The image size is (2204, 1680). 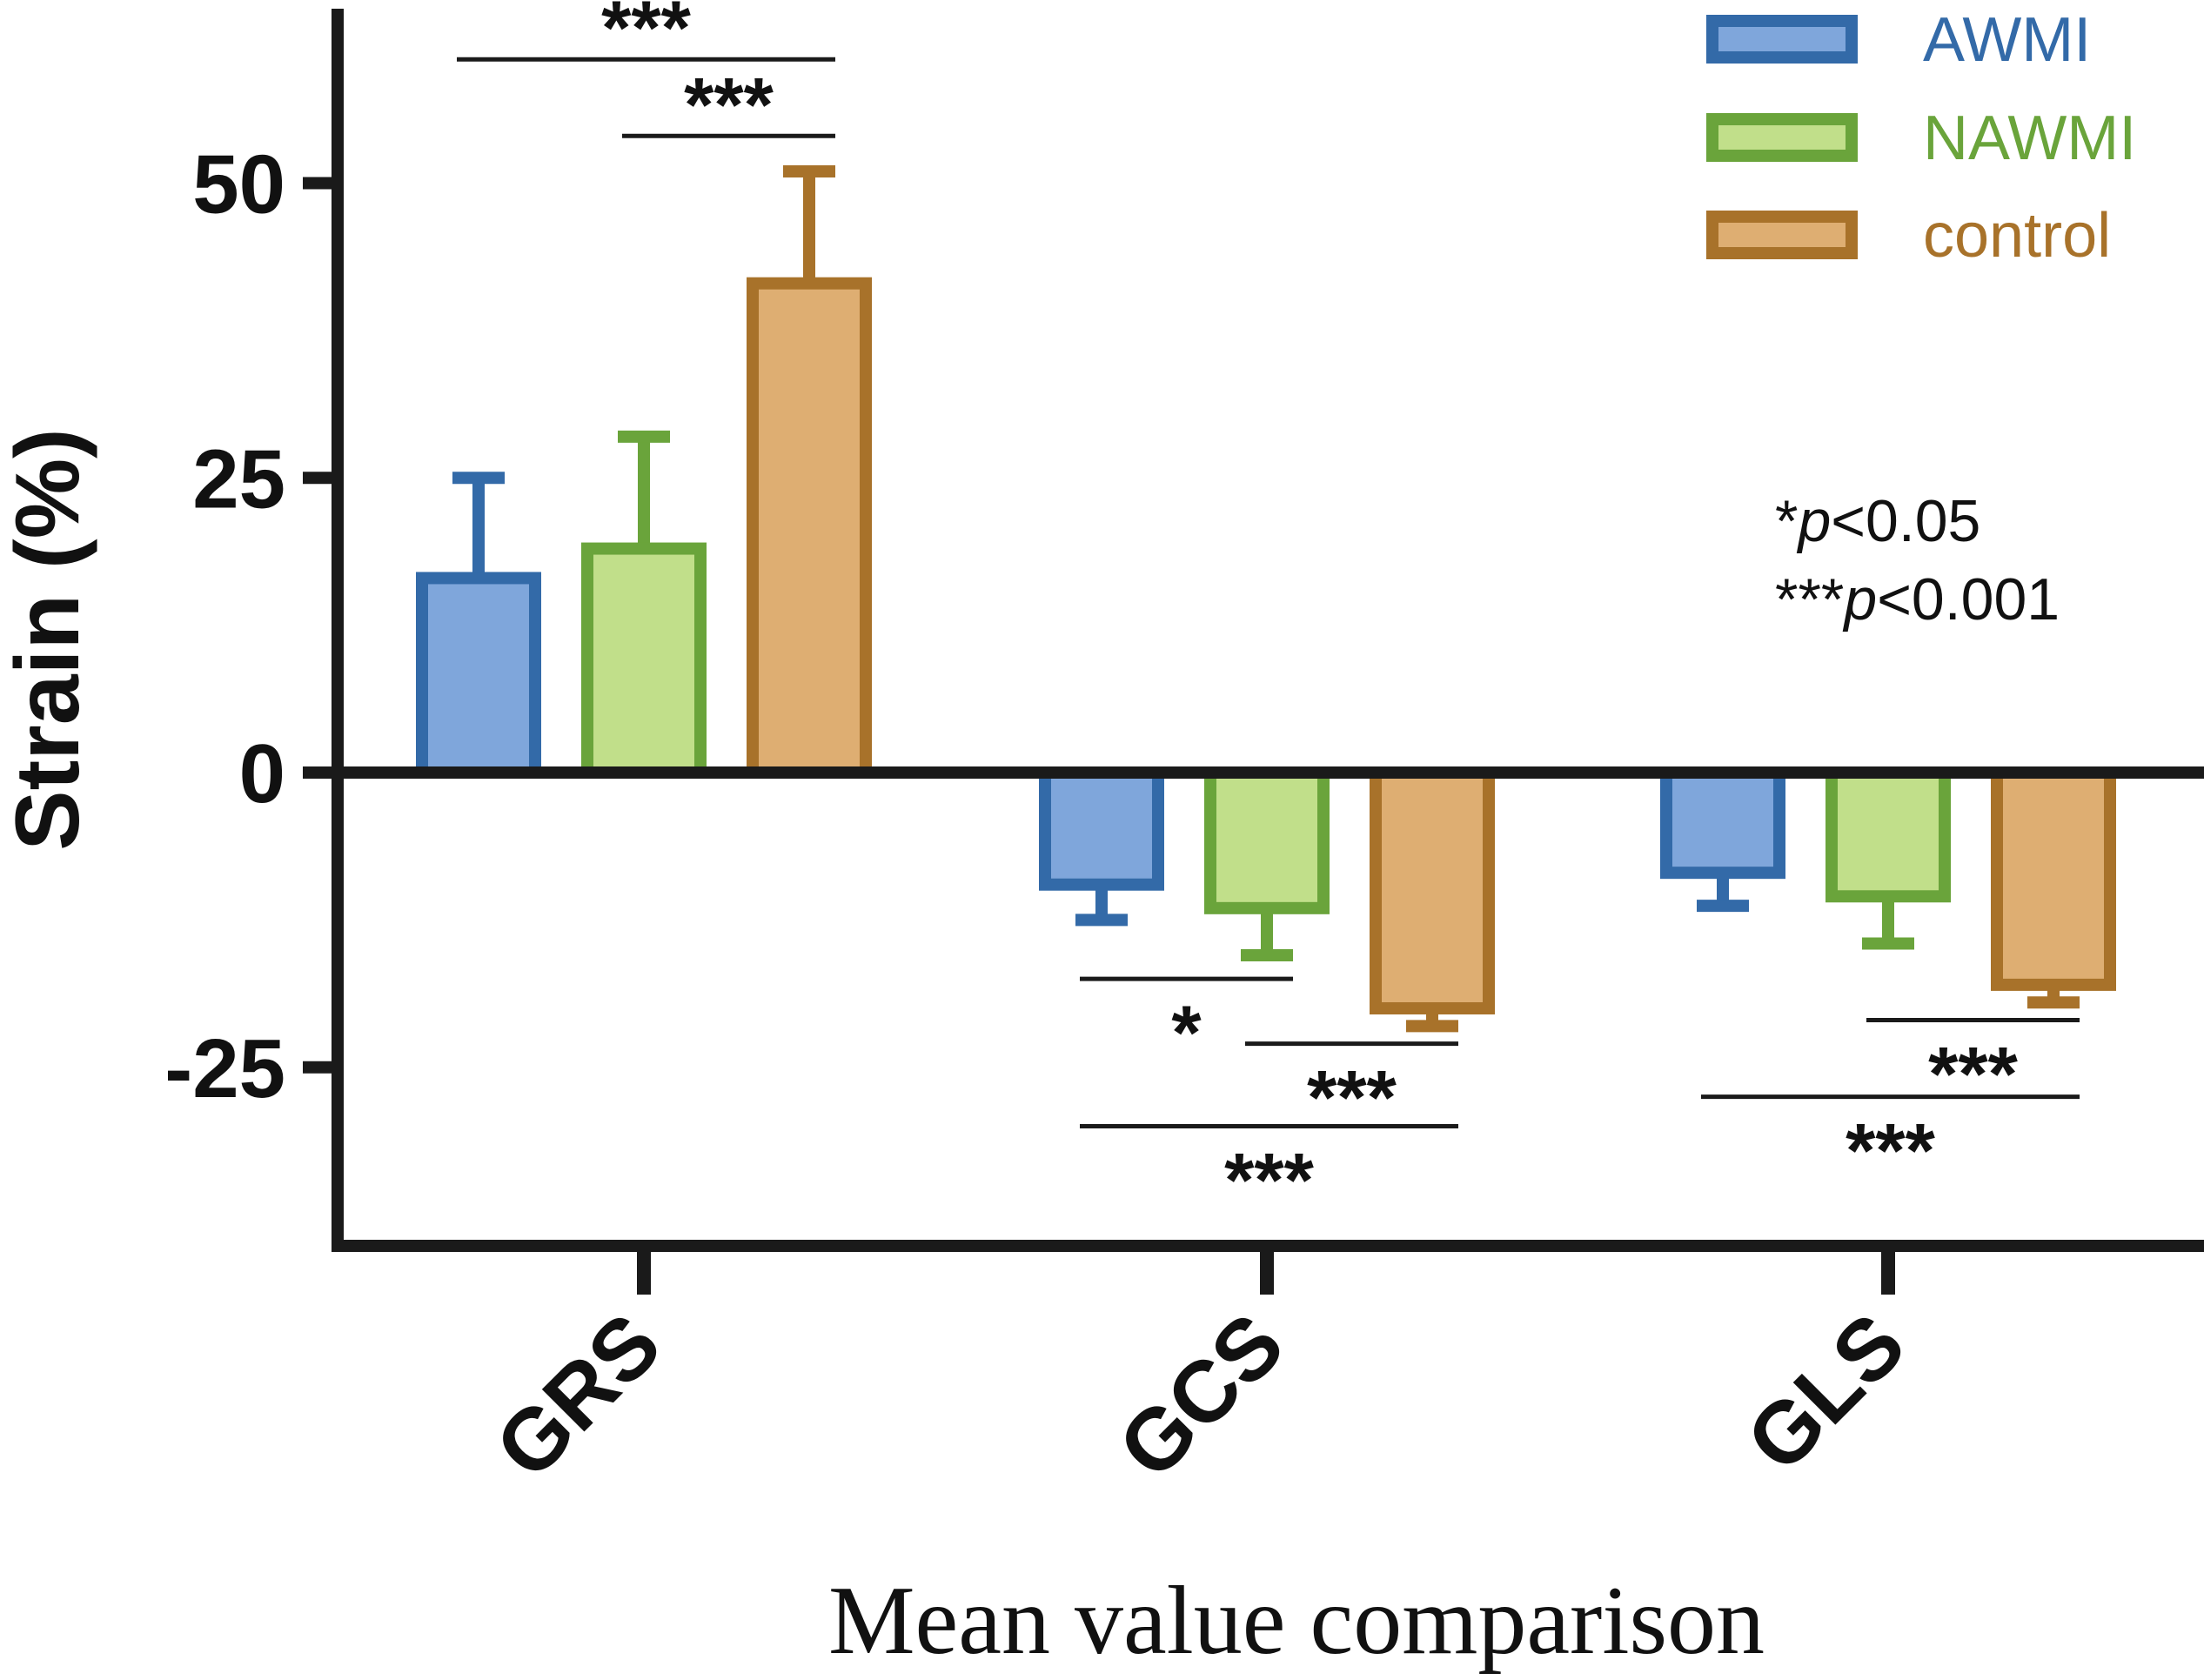 What do you see at coordinates (1826, 1392) in the screenshot?
I see `x-tick-label-gls: GLS` at bounding box center [1826, 1392].